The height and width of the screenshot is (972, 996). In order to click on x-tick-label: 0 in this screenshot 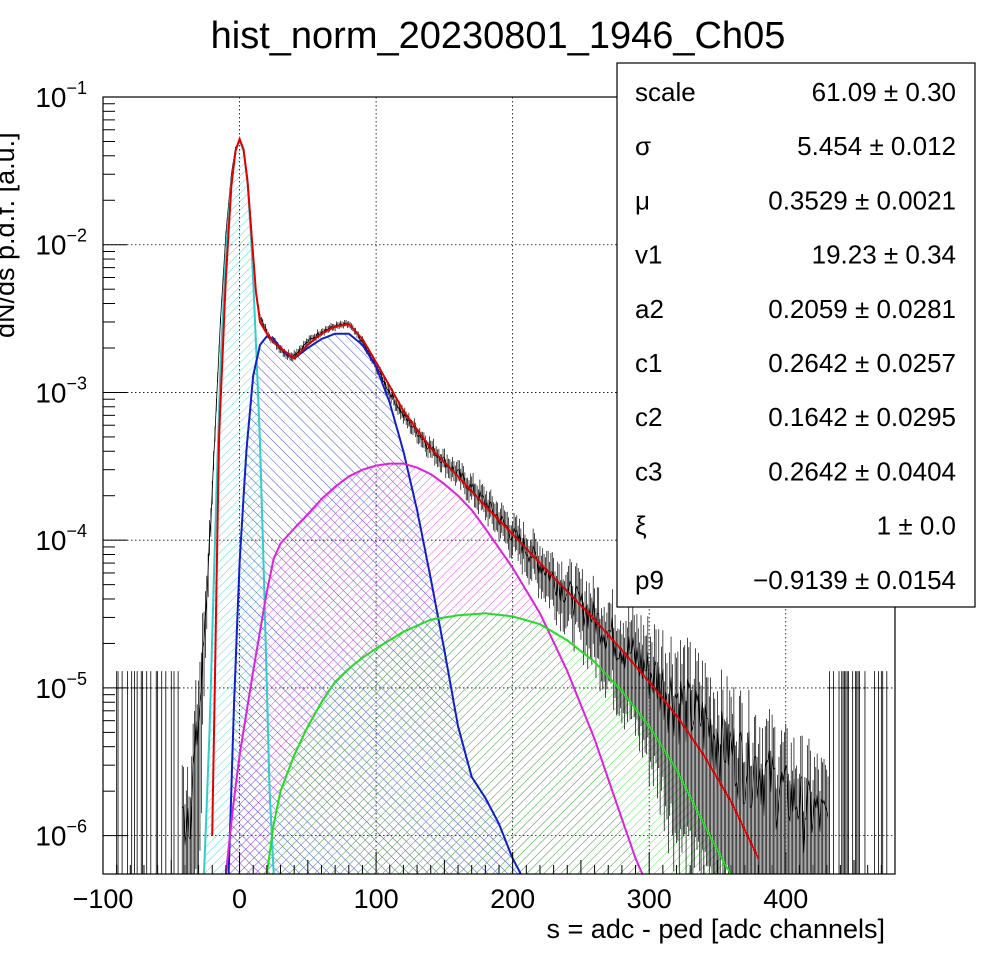, I will do `click(239, 899)`.